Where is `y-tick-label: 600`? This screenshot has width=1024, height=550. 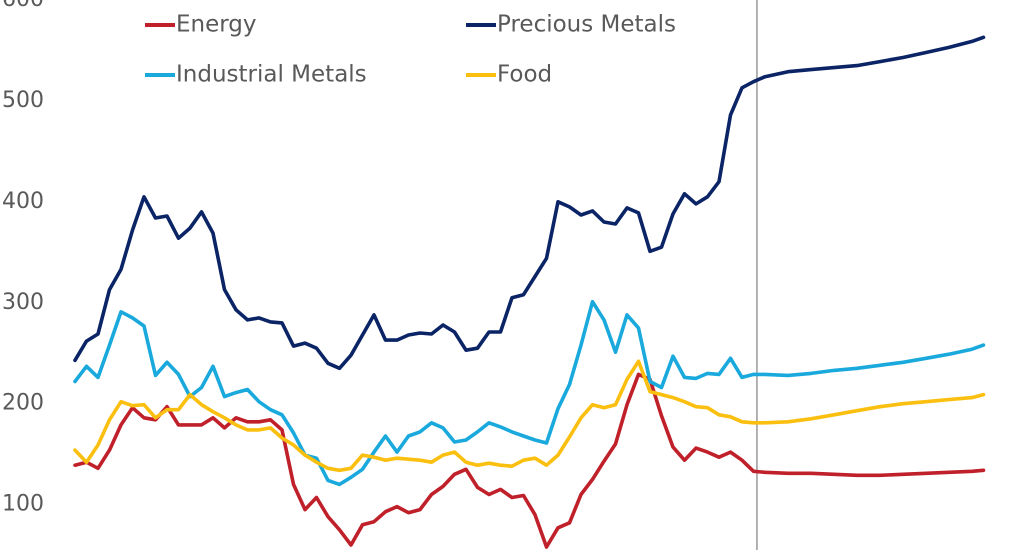 y-tick-label: 600 is located at coordinates (23, 6).